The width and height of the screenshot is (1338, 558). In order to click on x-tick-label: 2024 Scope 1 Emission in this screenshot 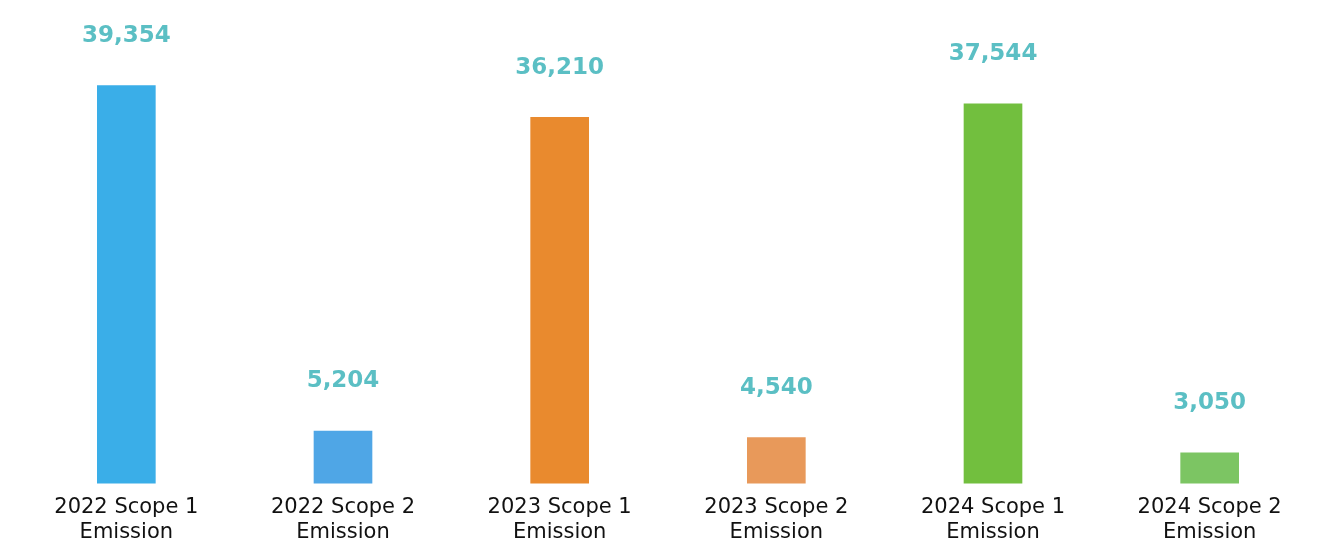, I will do `click(993, 518)`.